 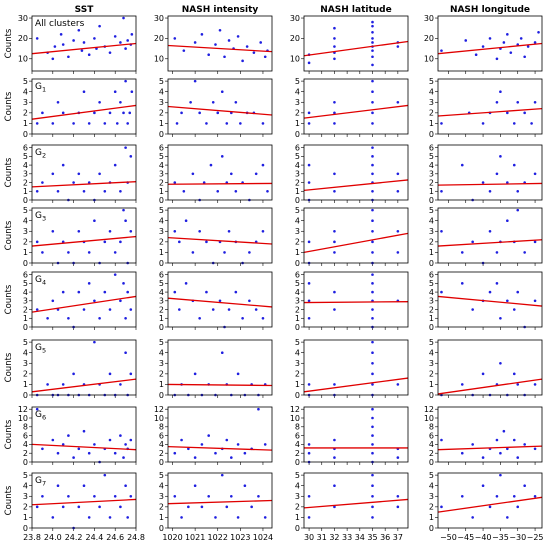 I want to click on row-label-subscript: 7, so click(x=44, y=484).